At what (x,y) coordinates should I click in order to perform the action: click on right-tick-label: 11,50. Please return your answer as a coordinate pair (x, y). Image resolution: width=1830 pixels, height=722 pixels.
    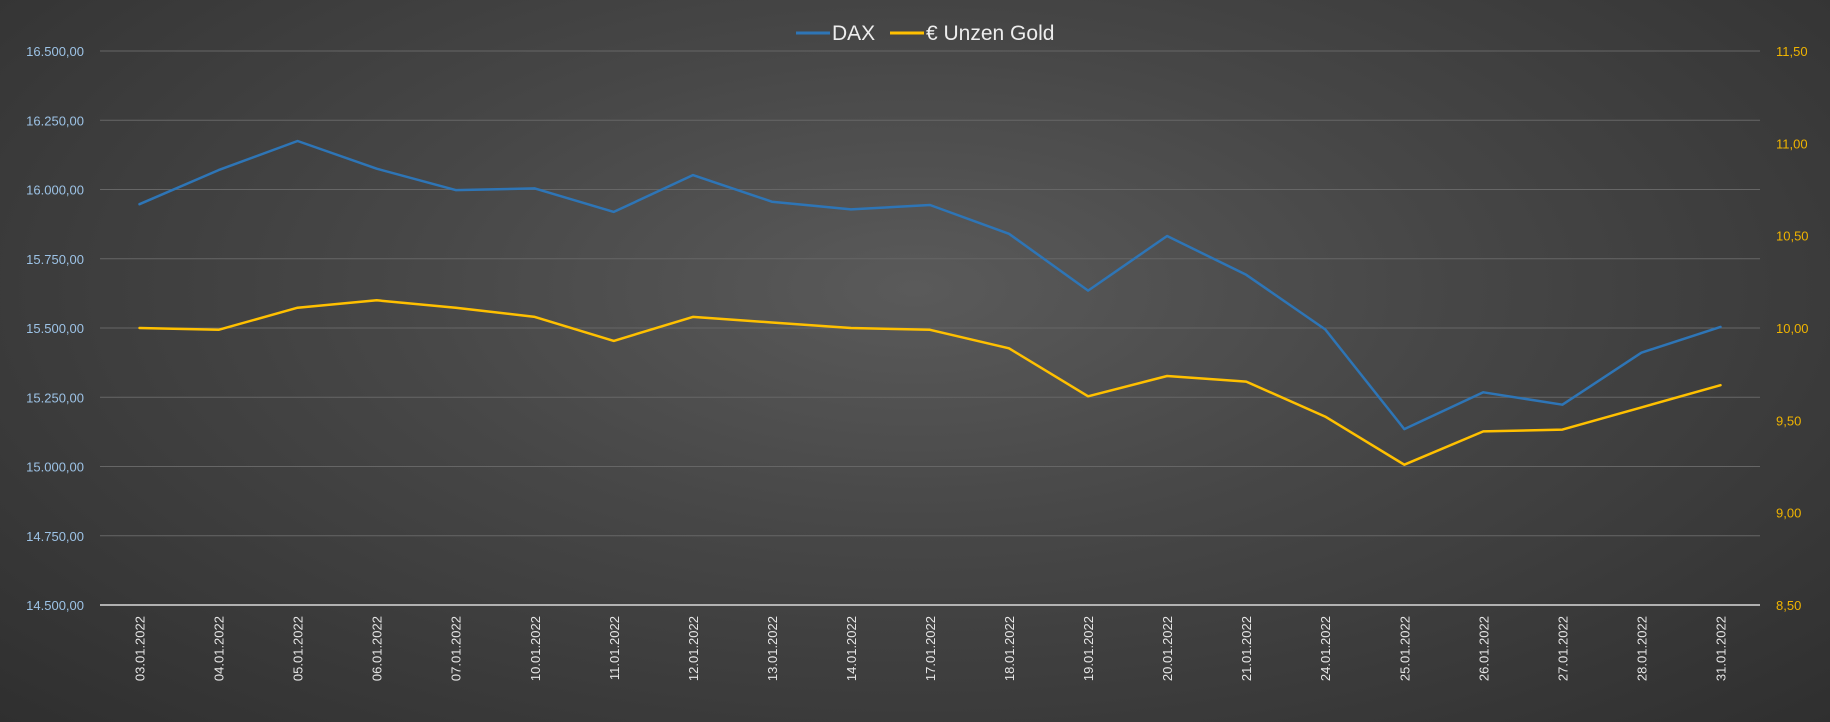
    Looking at the image, I should click on (1792, 51).